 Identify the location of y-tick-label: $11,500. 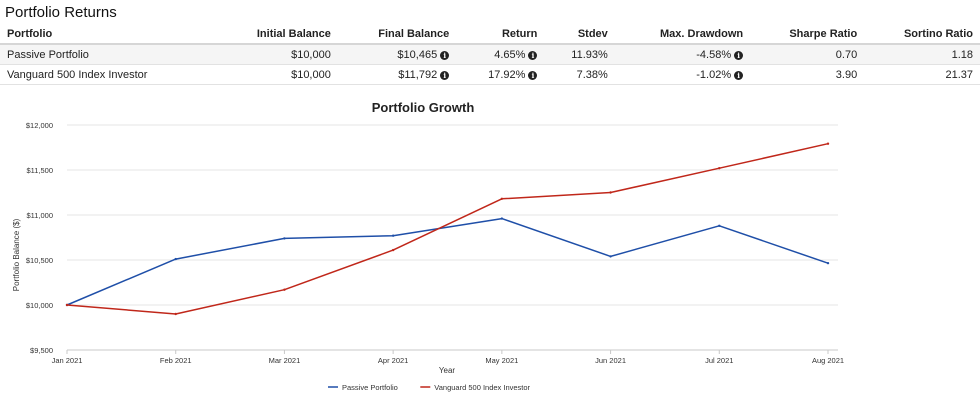
(39, 170).